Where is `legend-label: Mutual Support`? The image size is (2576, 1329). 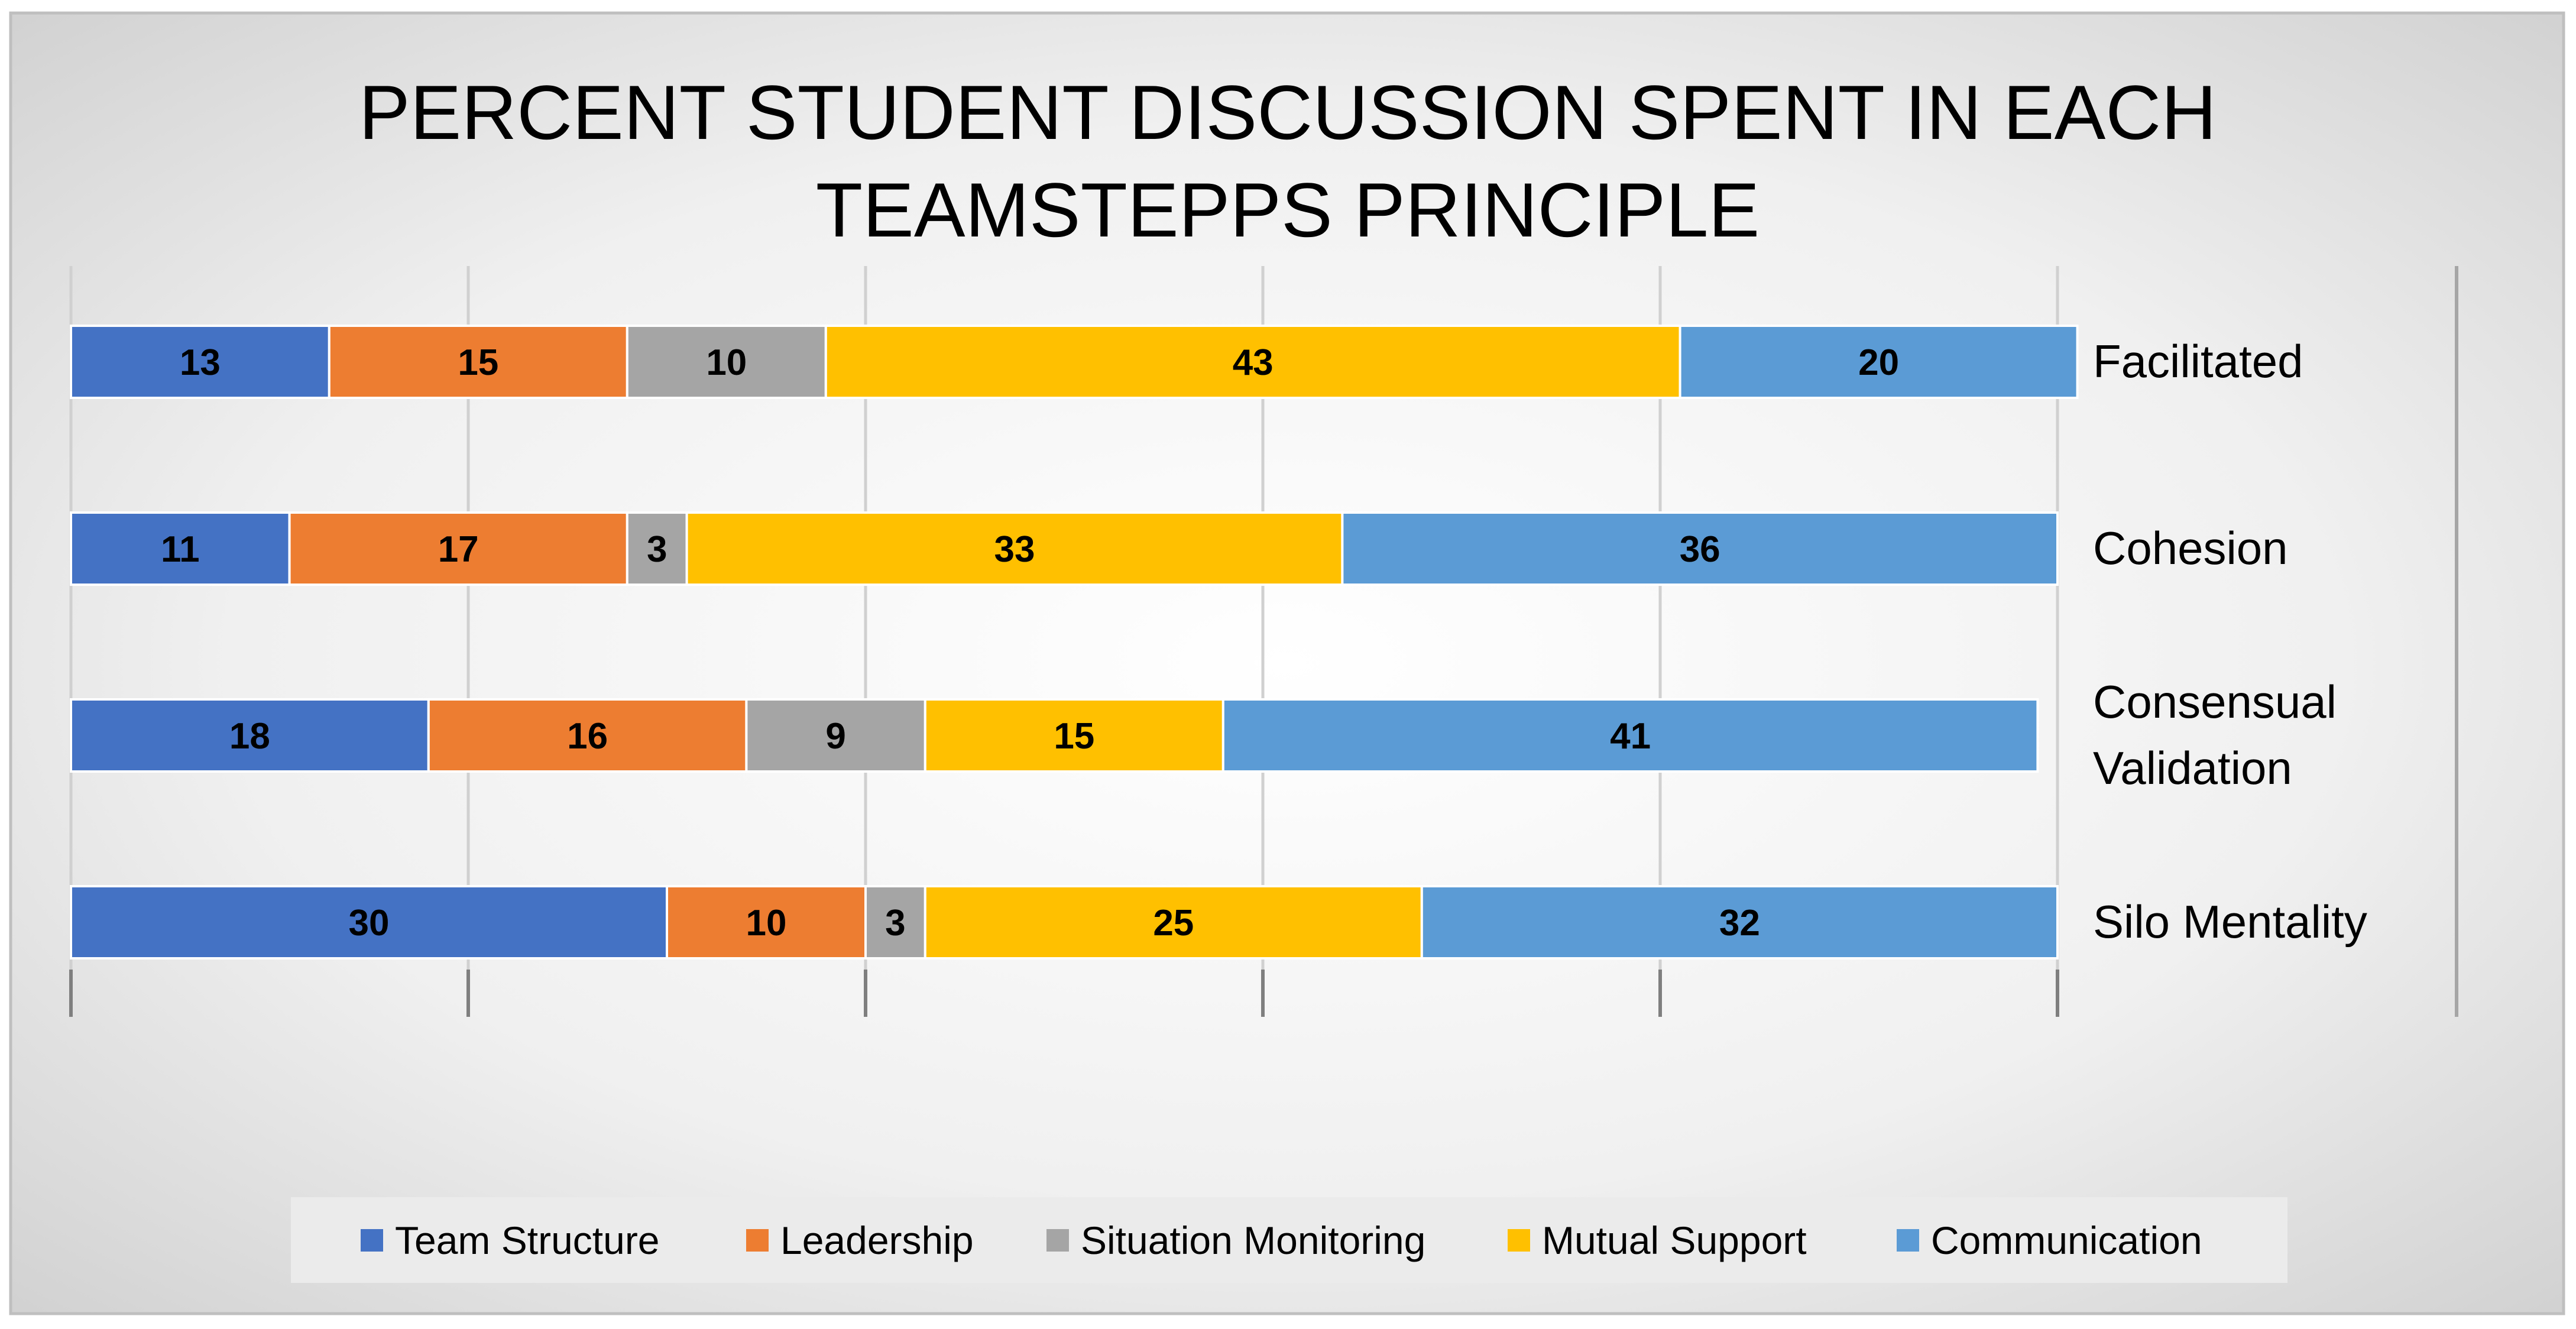 legend-label: Mutual Support is located at coordinates (1674, 1240).